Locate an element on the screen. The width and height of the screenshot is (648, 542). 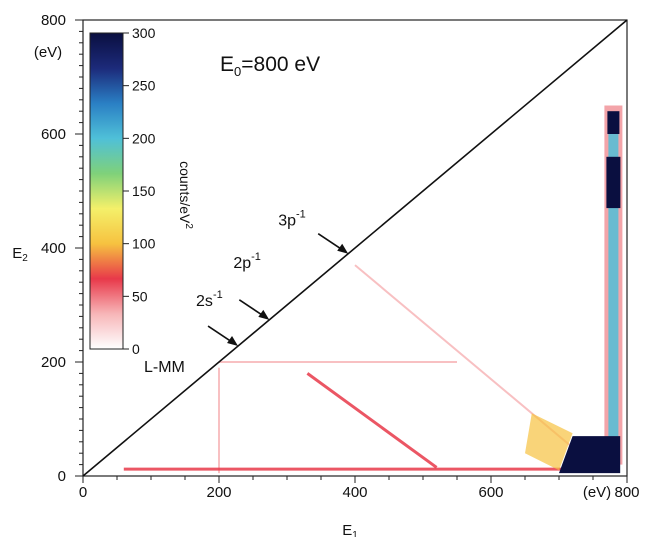
y-axis-ticks: 0 200 400 600 800 is located at coordinates (62, 248).